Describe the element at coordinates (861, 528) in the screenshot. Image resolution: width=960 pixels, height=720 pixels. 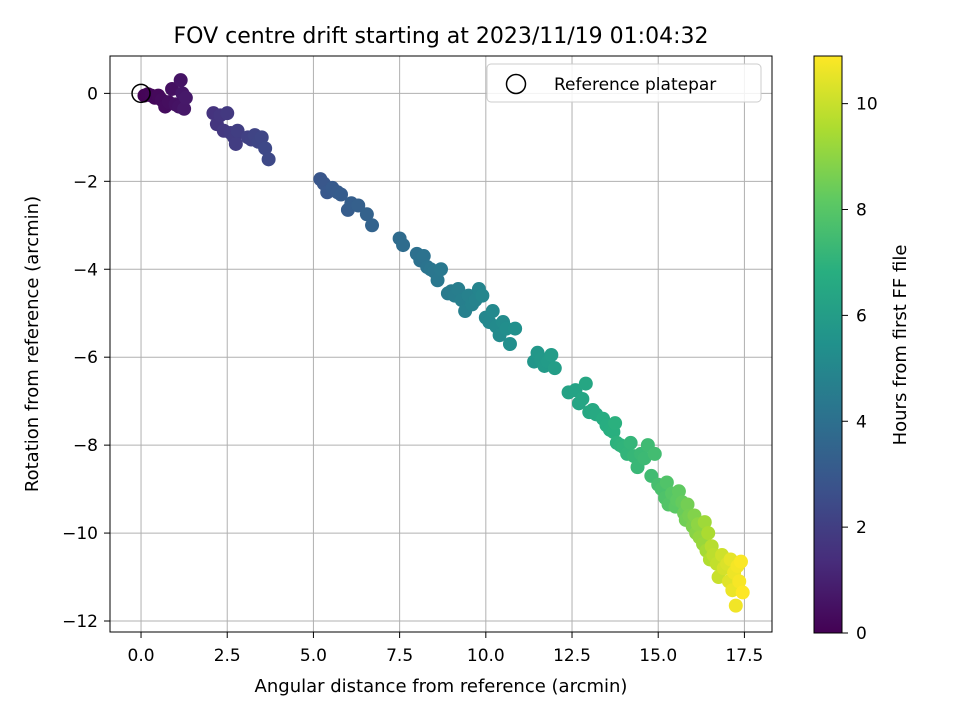
I see `colorbar-tick-label: 2` at that location.